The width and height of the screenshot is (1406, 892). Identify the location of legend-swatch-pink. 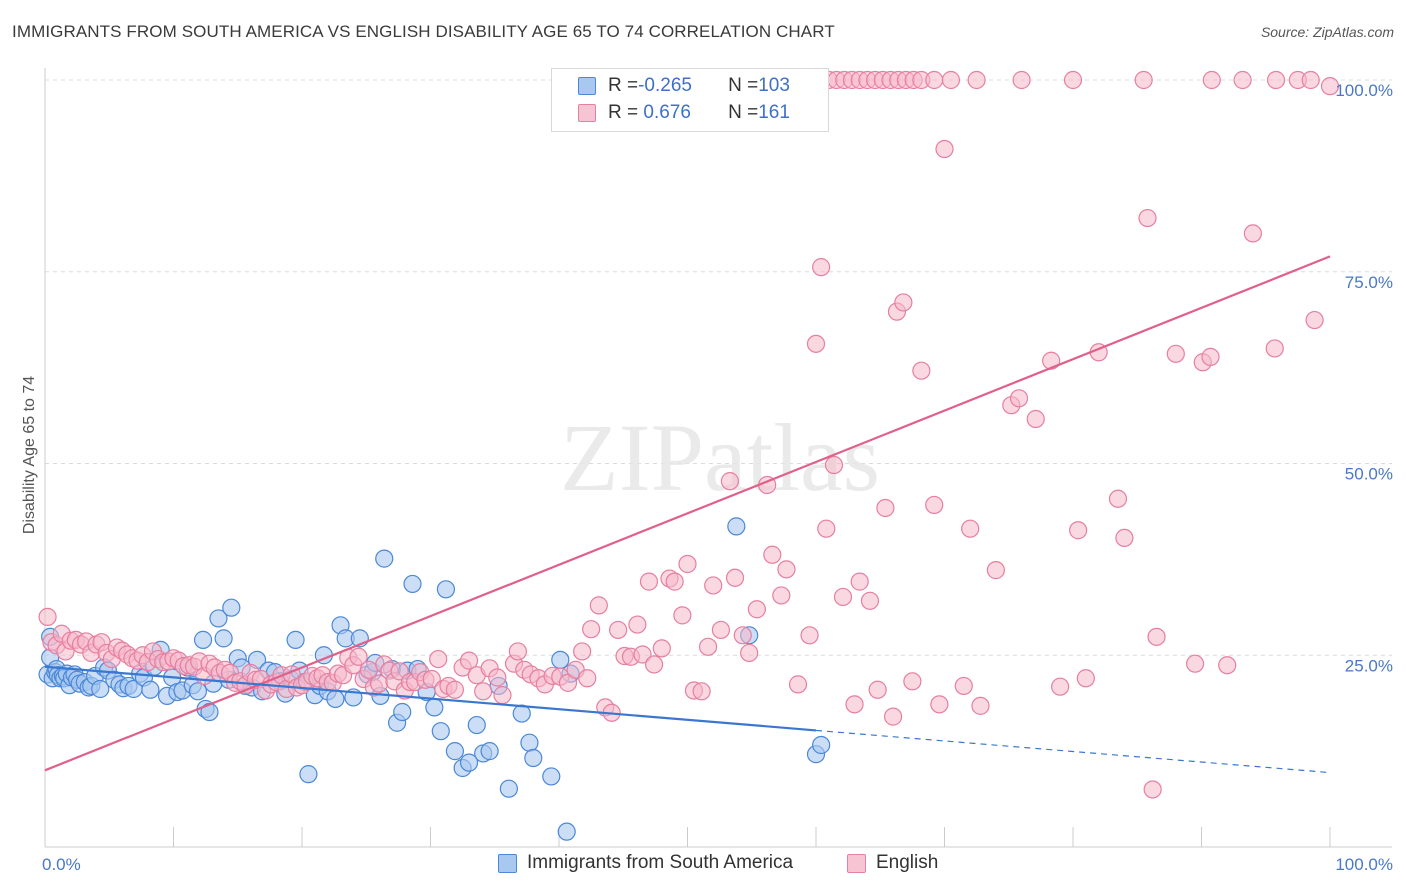
(587, 113).